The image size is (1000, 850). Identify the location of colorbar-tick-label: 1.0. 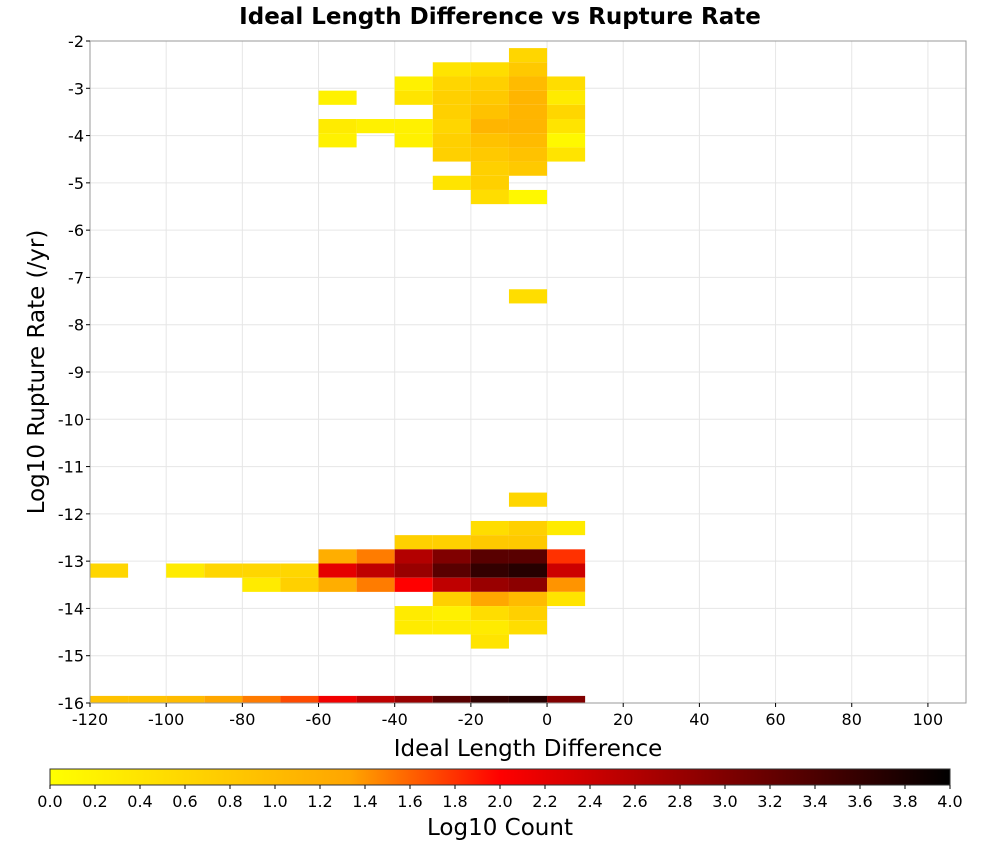
(274, 801).